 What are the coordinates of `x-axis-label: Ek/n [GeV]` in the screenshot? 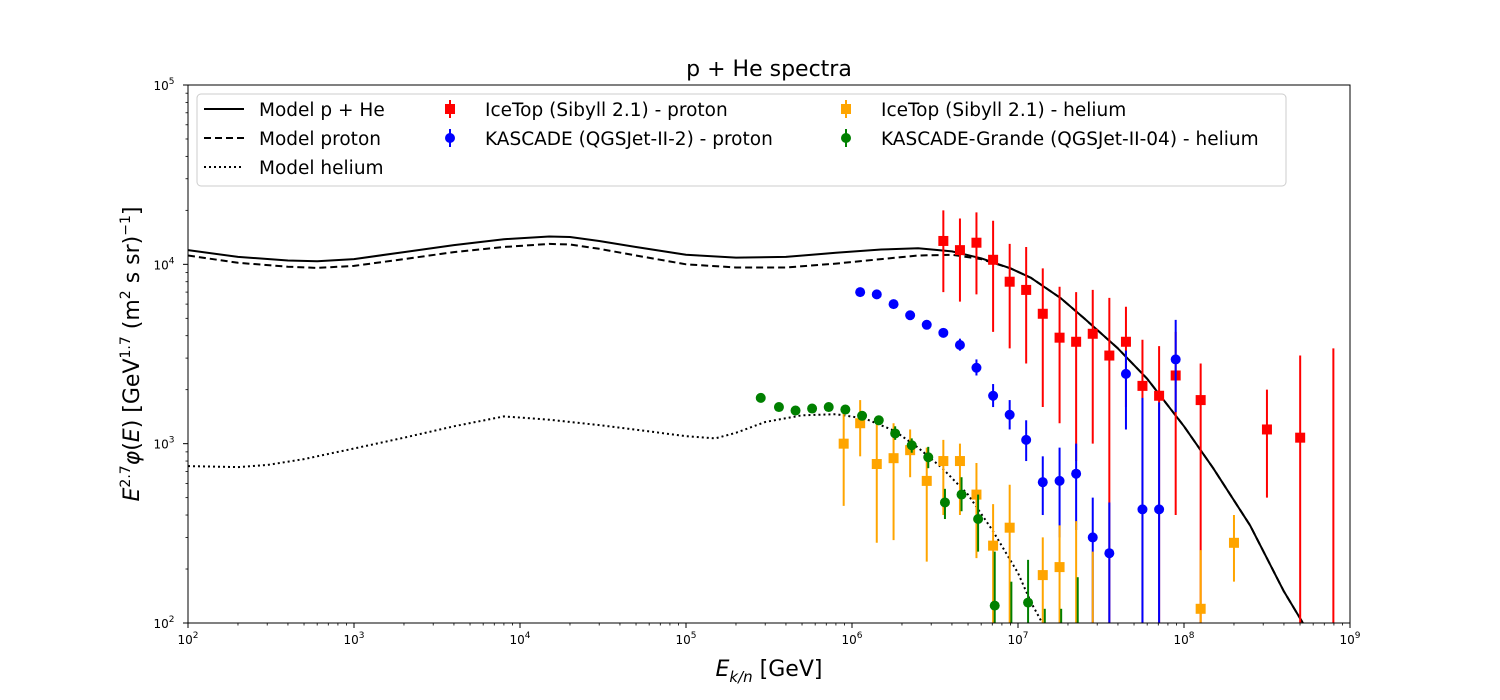 It's located at (769, 671).